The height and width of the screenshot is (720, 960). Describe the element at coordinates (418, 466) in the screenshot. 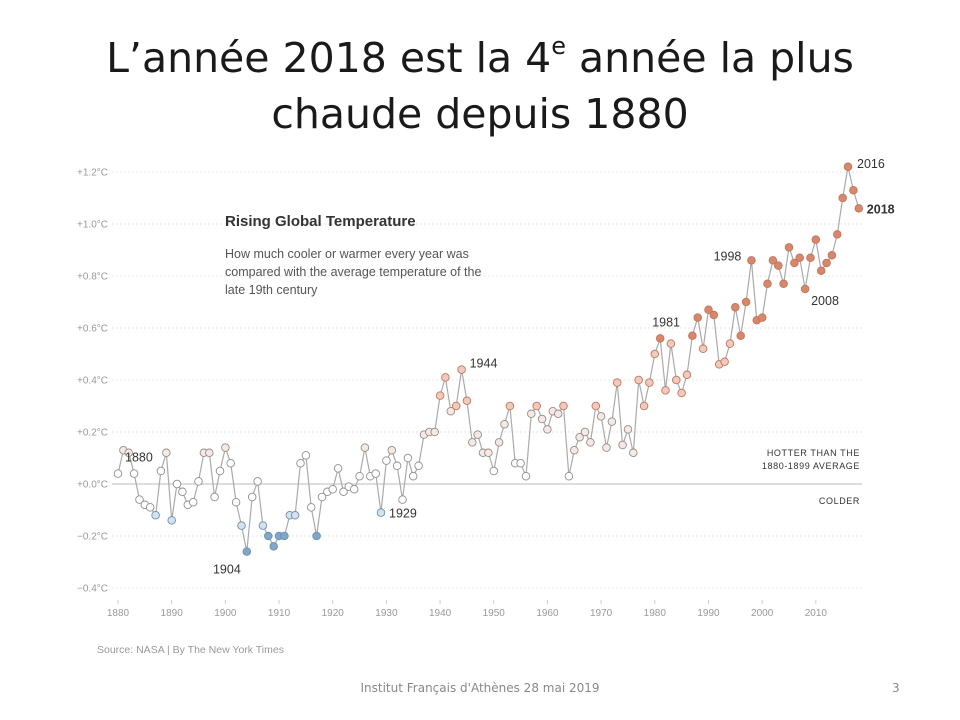

I see `data-point-1936` at that location.